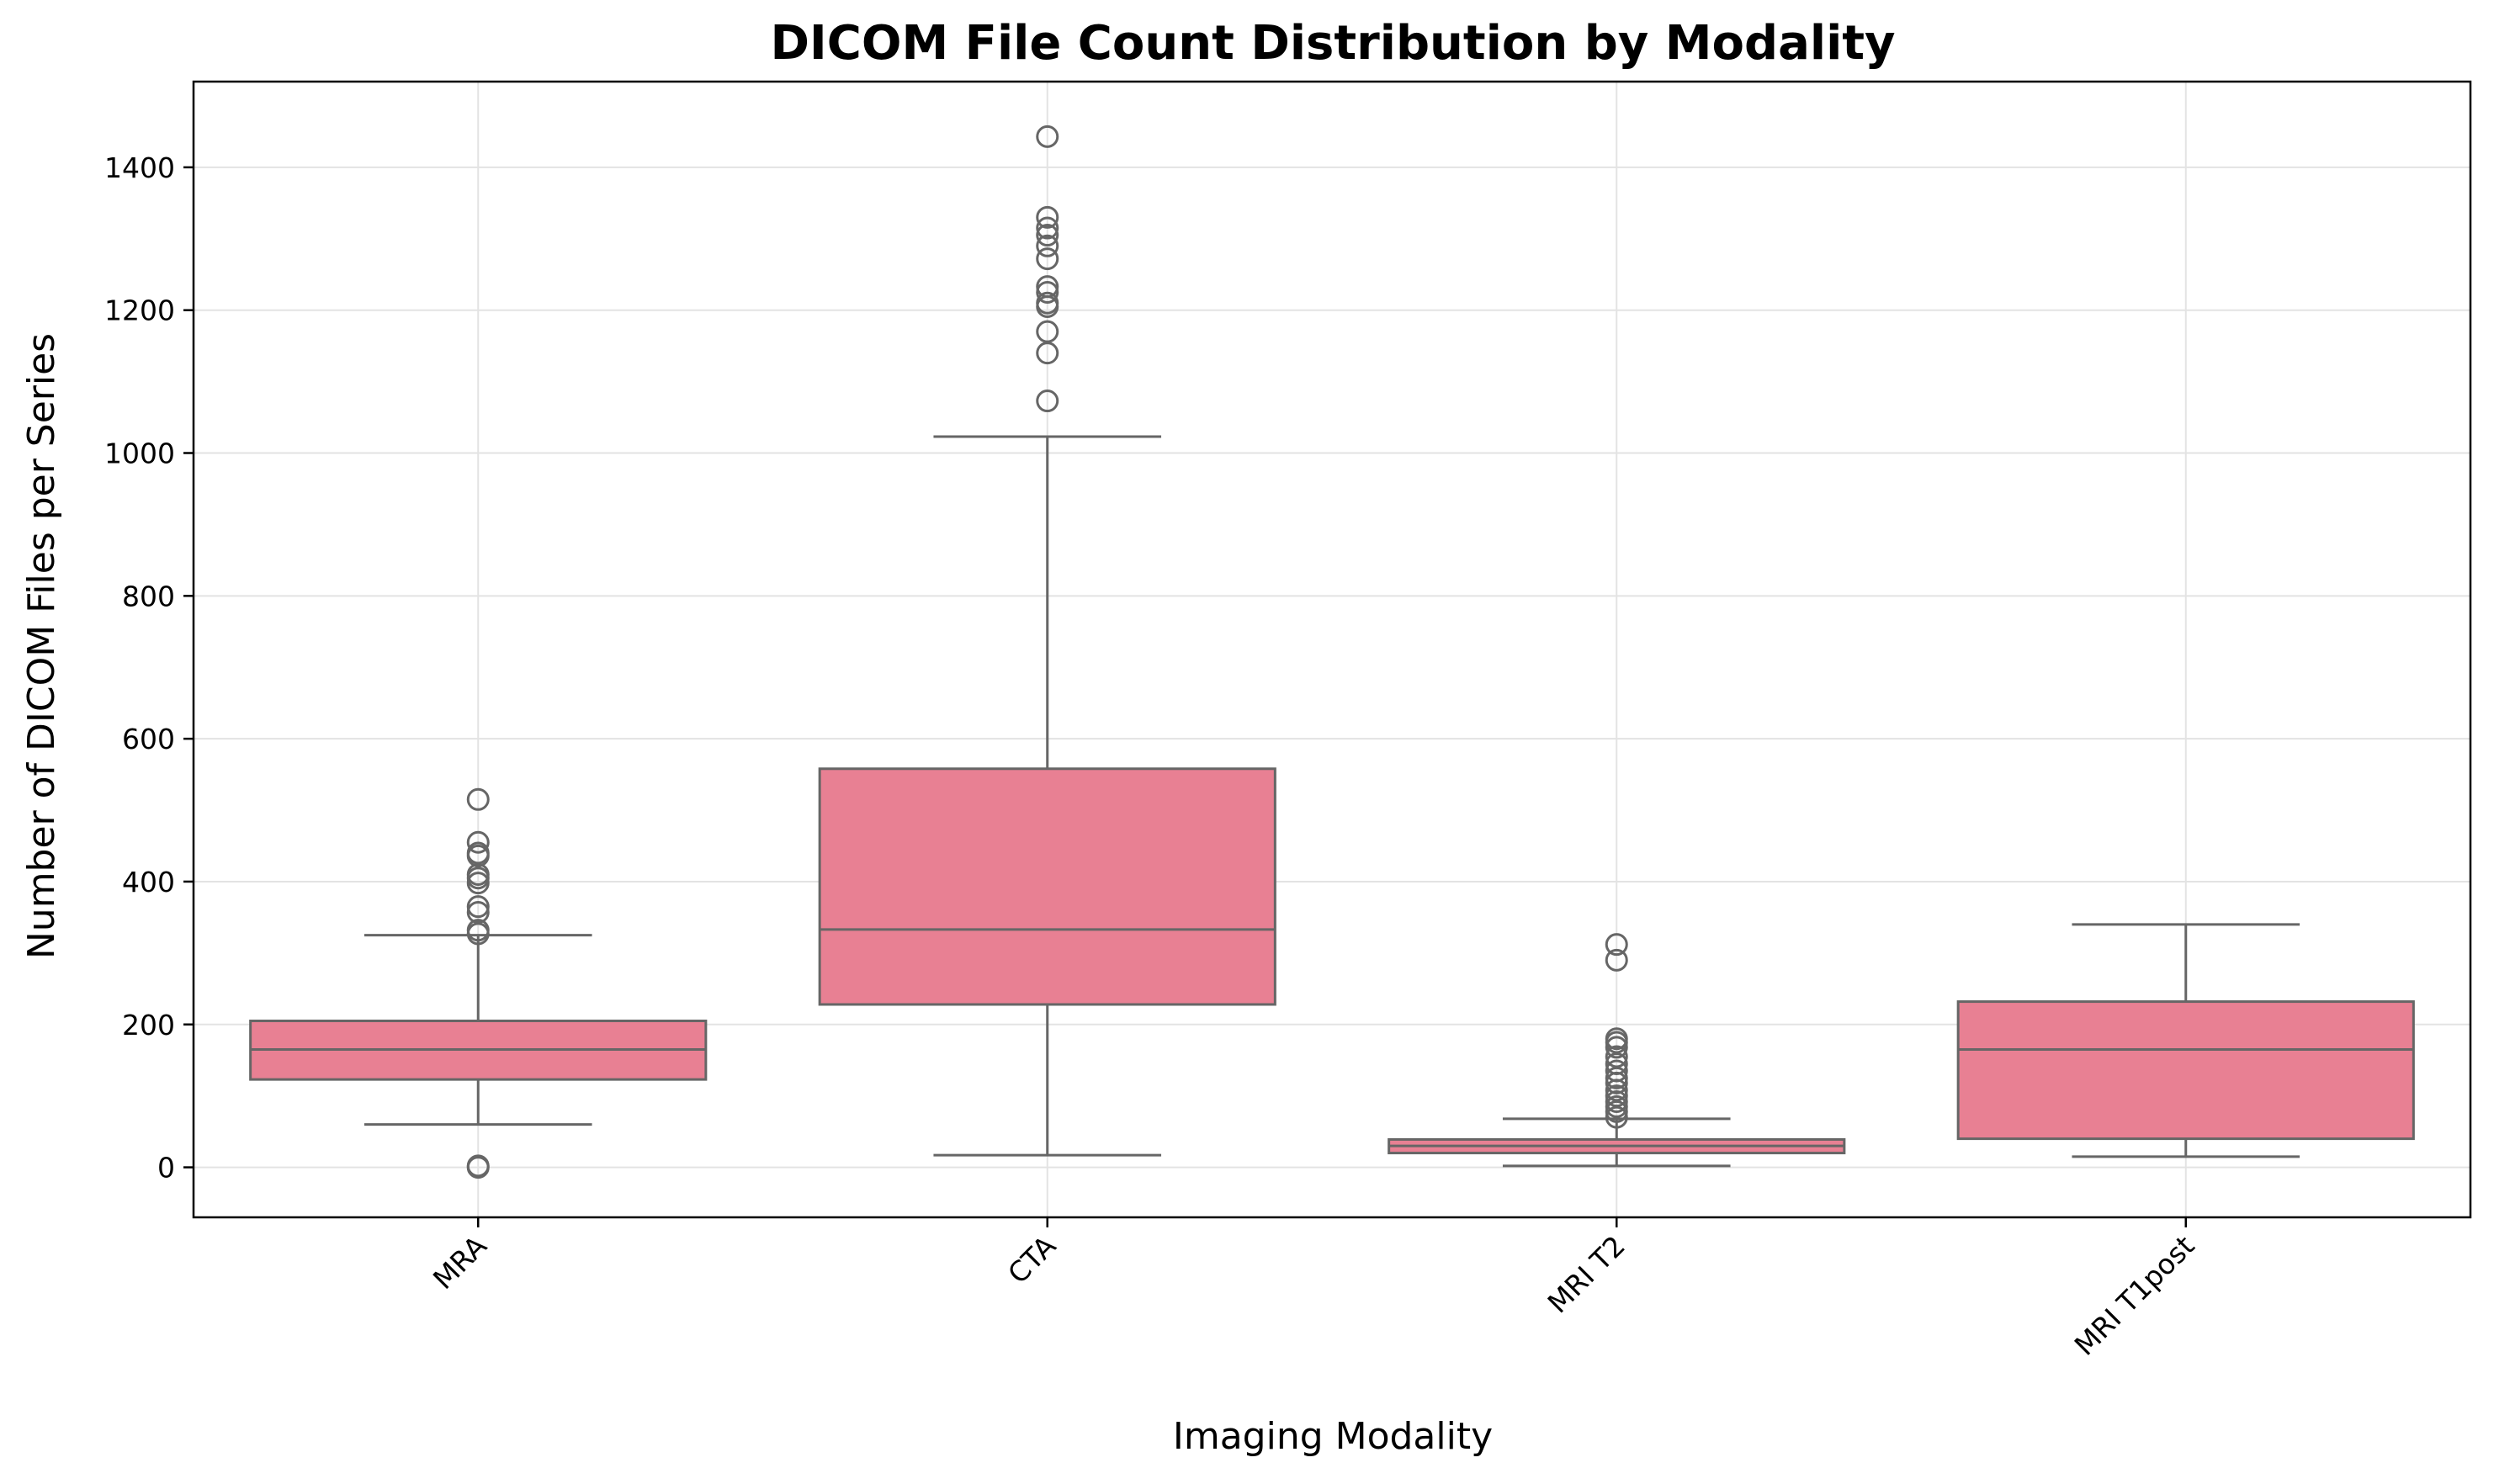 Image resolution: width=2494 pixels, height=1484 pixels. Describe the element at coordinates (1032, 1260) in the screenshot. I see `x-tick-label: CTA` at that location.